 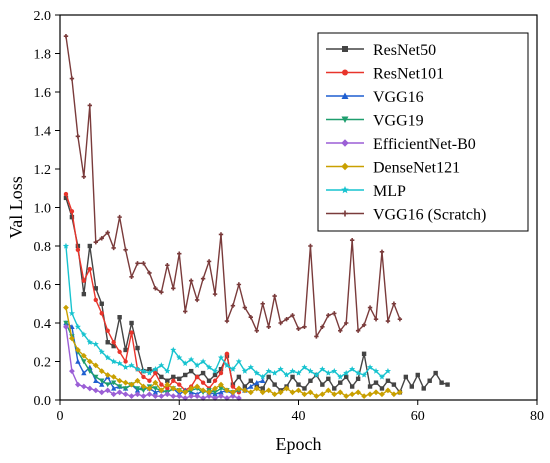 I want to click on legend-label: DenseNet121, so click(x=416, y=168).